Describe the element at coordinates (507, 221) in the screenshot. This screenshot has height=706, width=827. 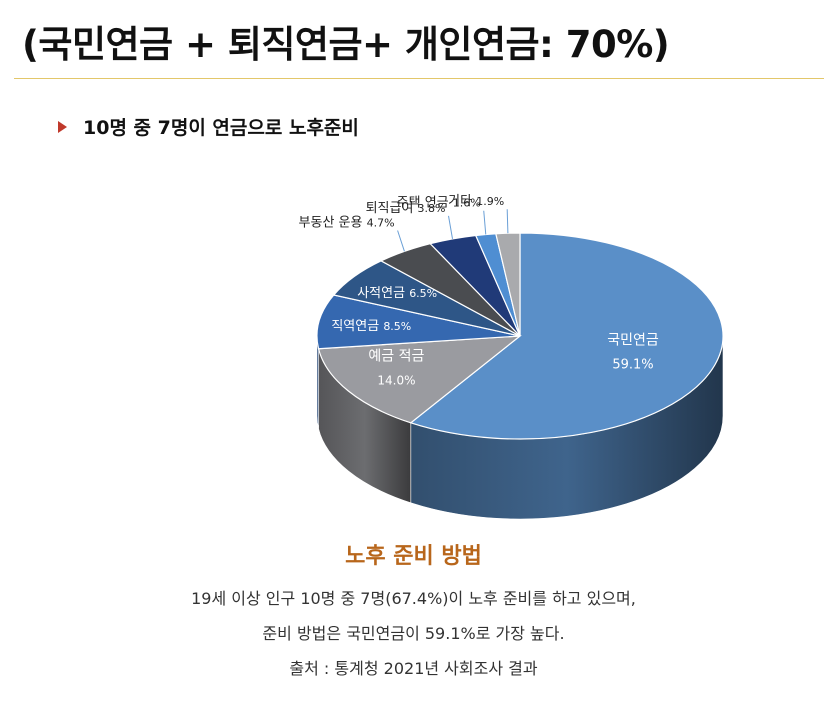
I see `leader-line-기타` at that location.